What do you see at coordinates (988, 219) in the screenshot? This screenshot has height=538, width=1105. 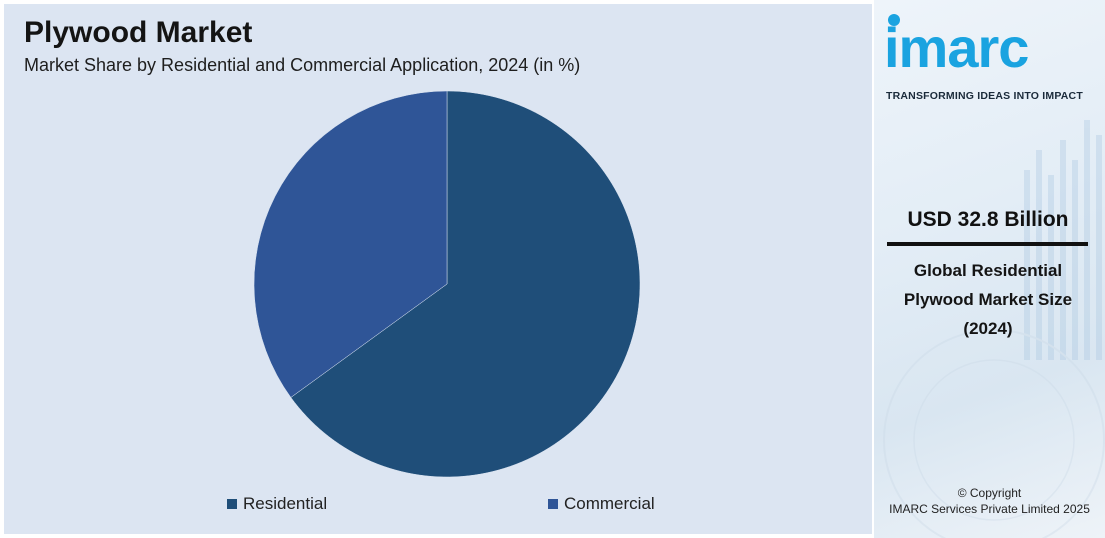 I see `market-size-value: USD 32.8 Billion` at bounding box center [988, 219].